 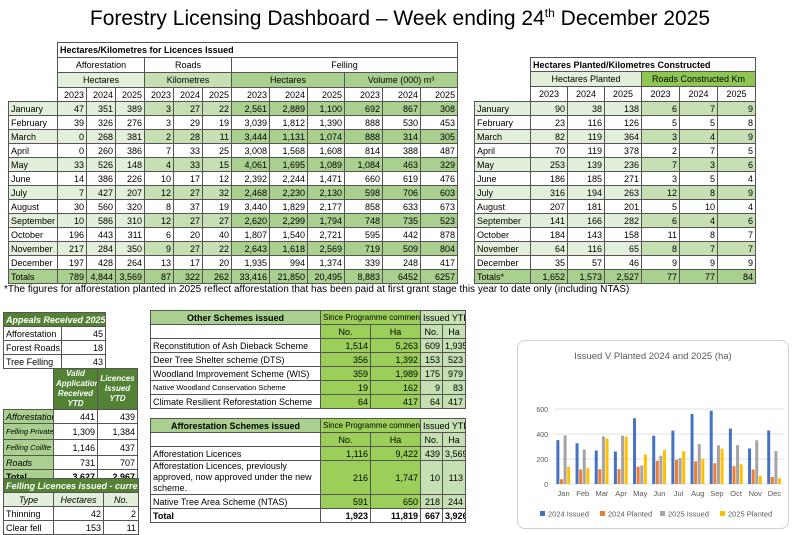 I want to click on column-header: Ha, so click(x=454, y=439).